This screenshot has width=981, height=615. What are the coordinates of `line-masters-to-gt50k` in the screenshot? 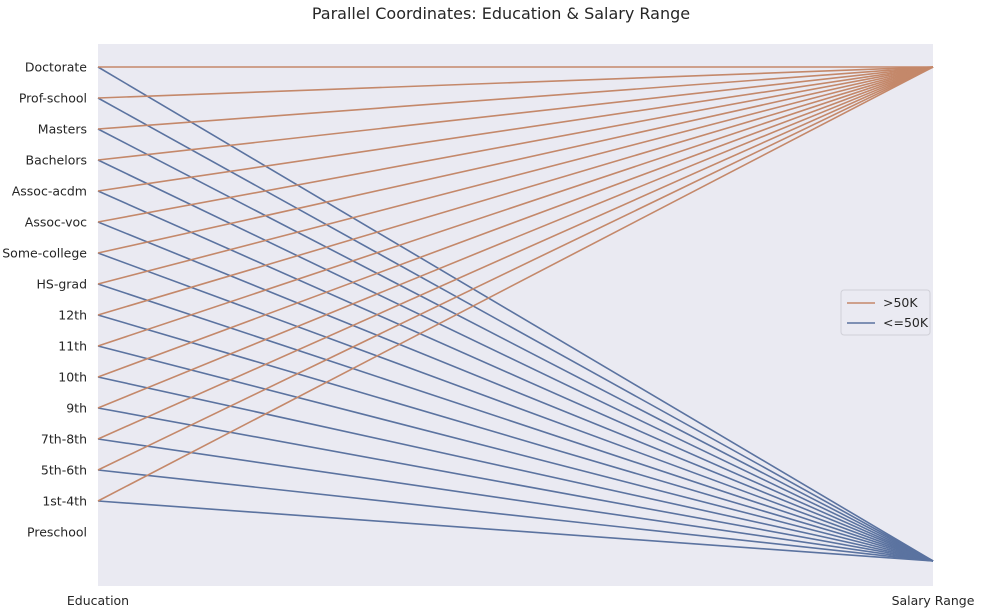 It's located at (515, 98).